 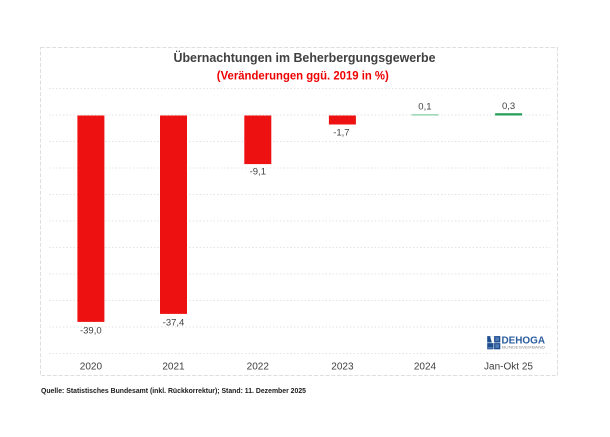 What do you see at coordinates (91, 331) in the screenshot?
I see `svg-text: -39,0` at bounding box center [91, 331].